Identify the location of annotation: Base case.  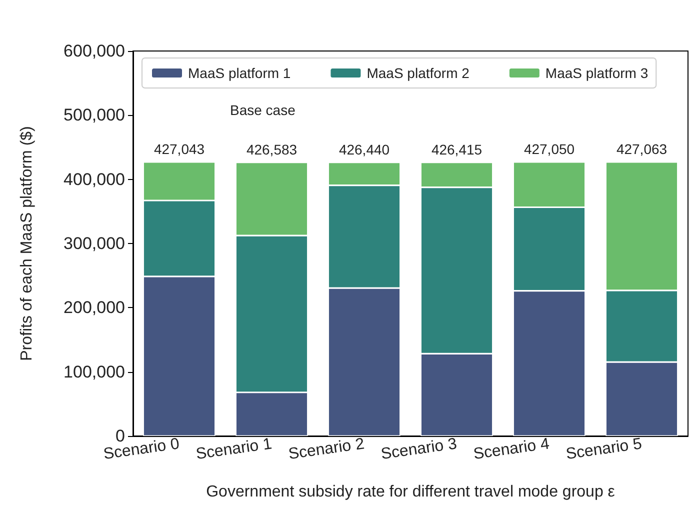
(263, 110).